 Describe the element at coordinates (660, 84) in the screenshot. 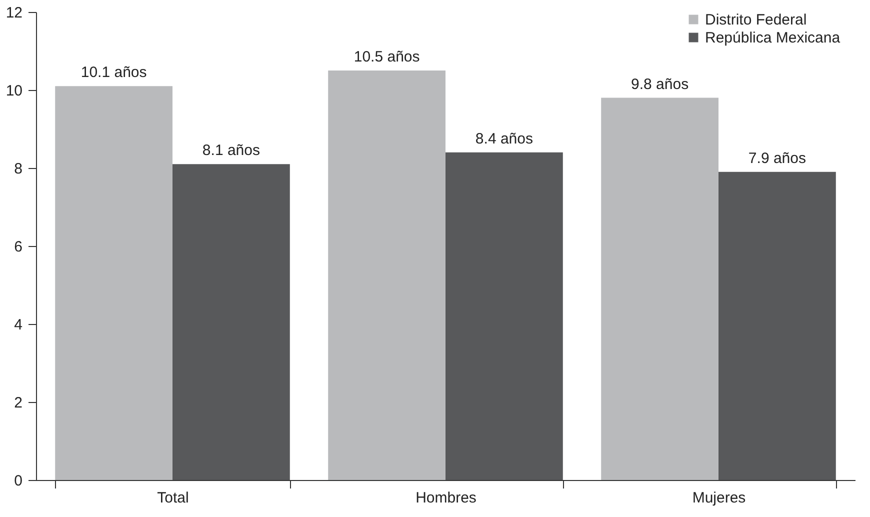

I see `data-label: 9.8 años` at that location.